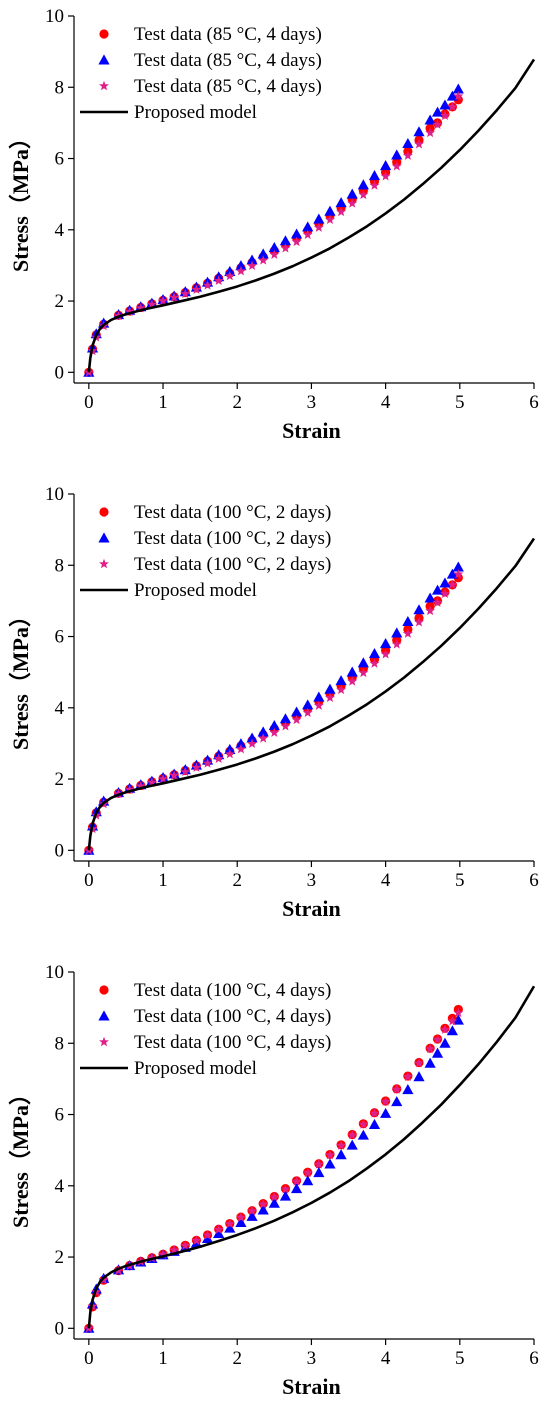 Image resolution: width=550 pixels, height=1426 pixels. I want to click on legend-swatch-star, so click(104, 1041).